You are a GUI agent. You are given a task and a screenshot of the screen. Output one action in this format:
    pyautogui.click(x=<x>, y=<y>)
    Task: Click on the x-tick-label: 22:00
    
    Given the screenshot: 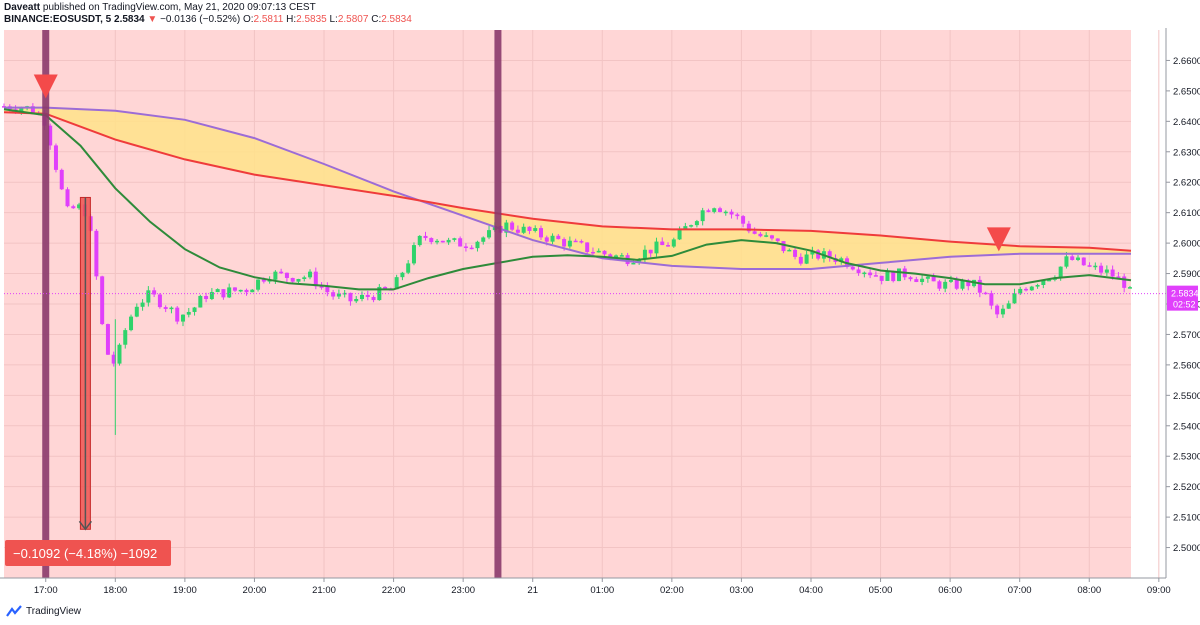 What is the action you would take?
    pyautogui.click(x=394, y=590)
    